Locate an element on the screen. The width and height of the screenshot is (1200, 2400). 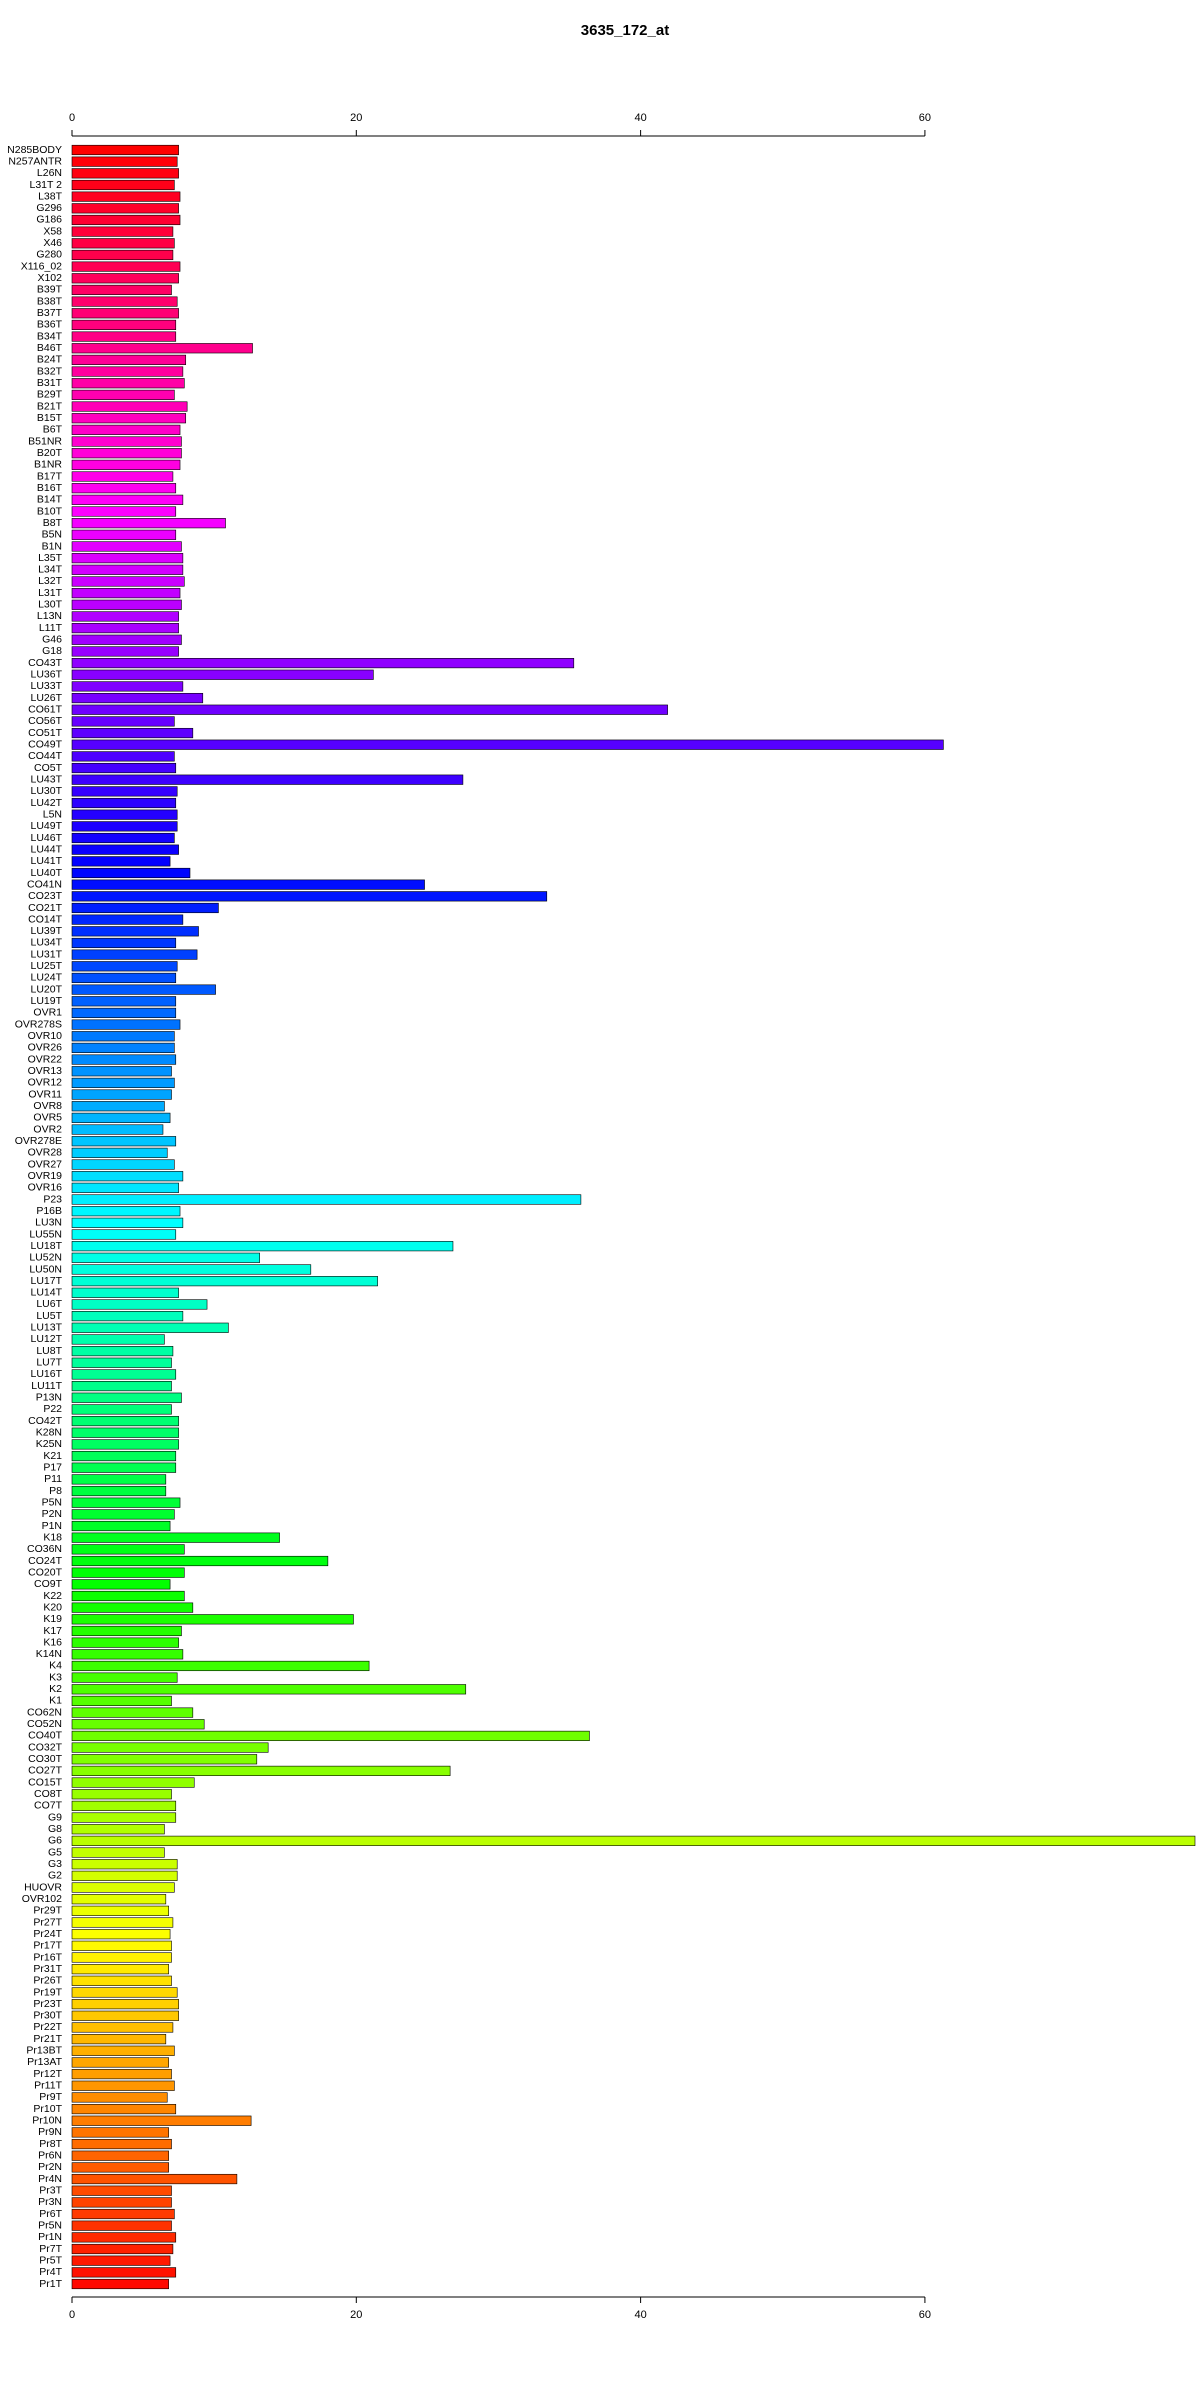
y-tick-label: G5 is located at coordinates (55, 1852).